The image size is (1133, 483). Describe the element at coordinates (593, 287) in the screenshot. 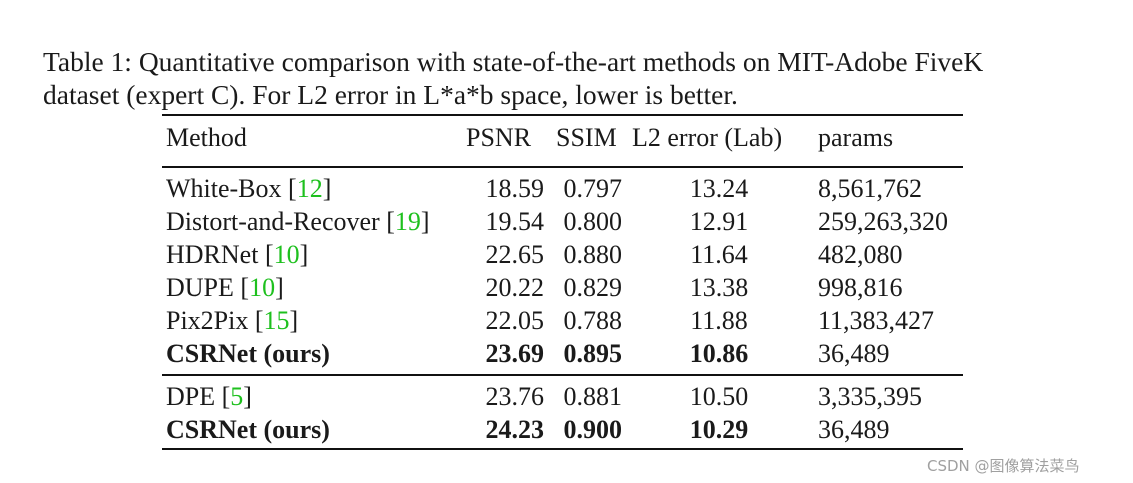

I see `ssim-value: 0.829` at that location.